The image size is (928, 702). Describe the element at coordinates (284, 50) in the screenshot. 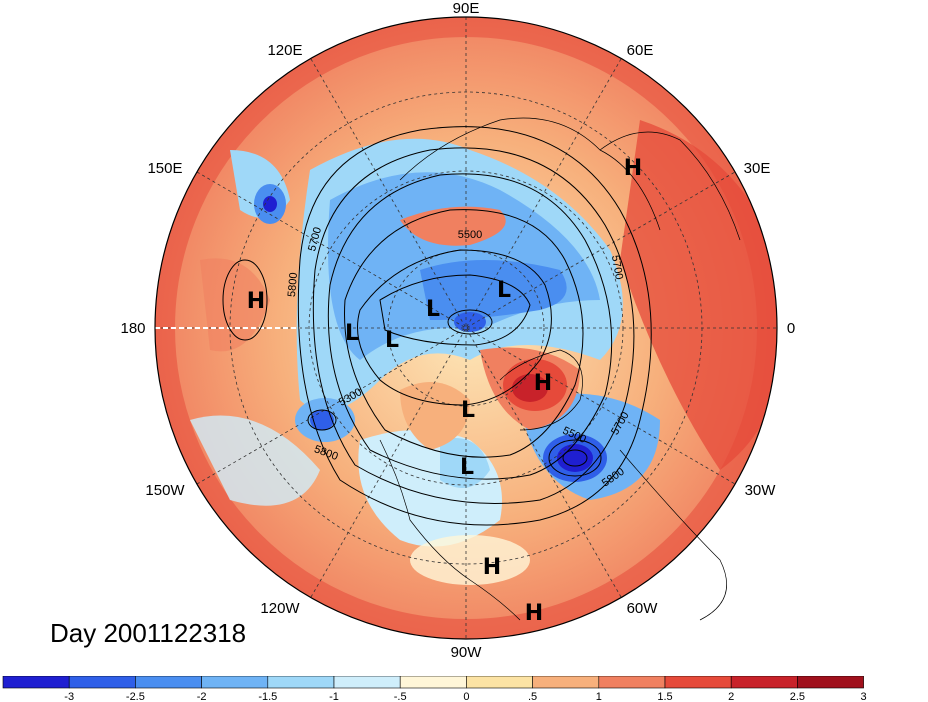

I see `lon-label-120e: 120E` at that location.